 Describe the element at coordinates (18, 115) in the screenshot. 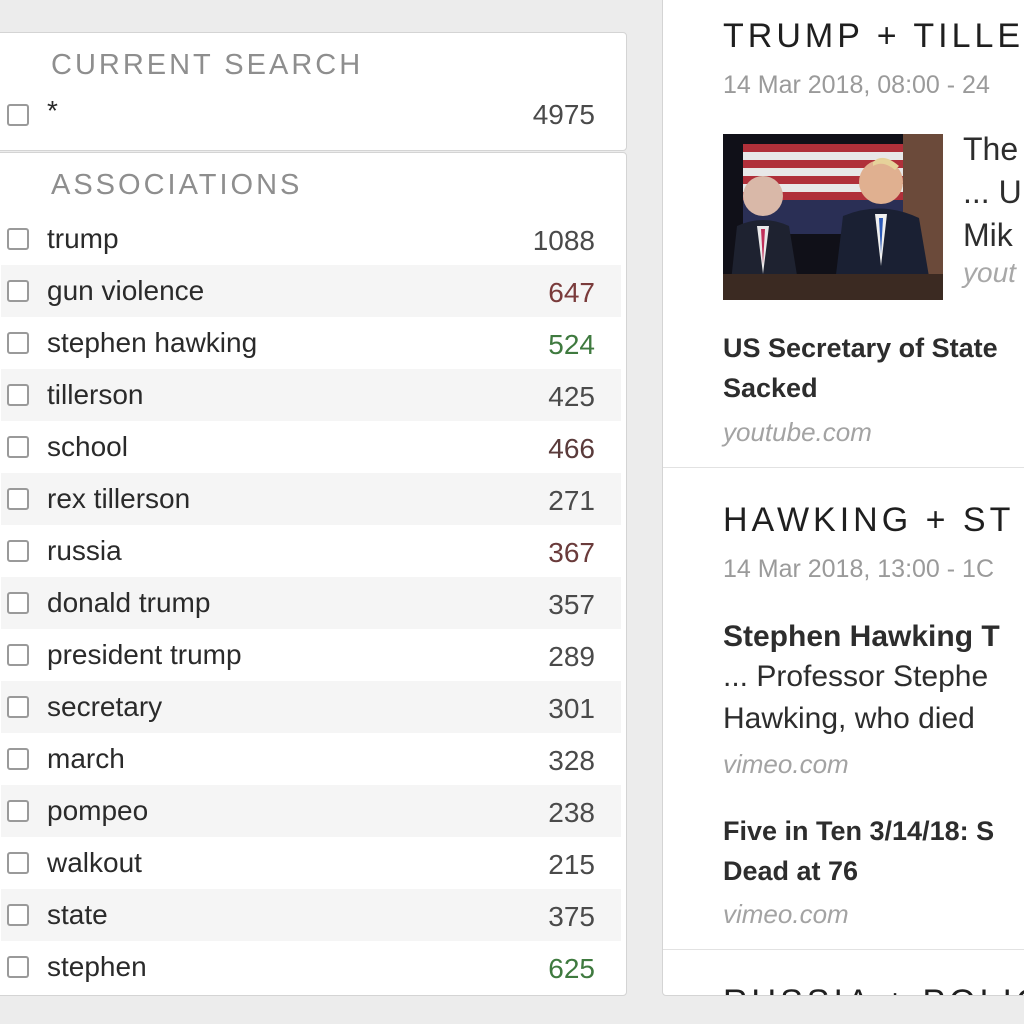

I see `current-search-checkbox` at that location.